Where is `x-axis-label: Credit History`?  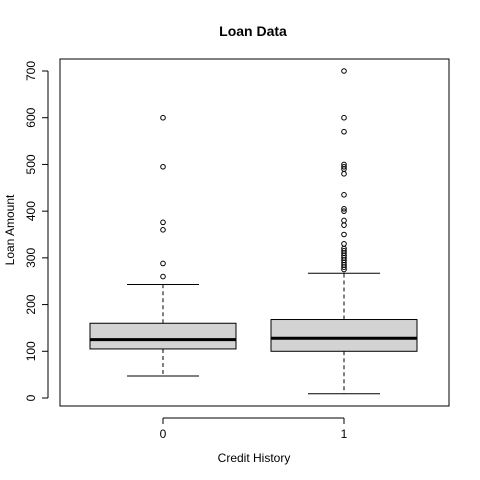
x-axis-label: Credit History is located at coordinates (254, 458).